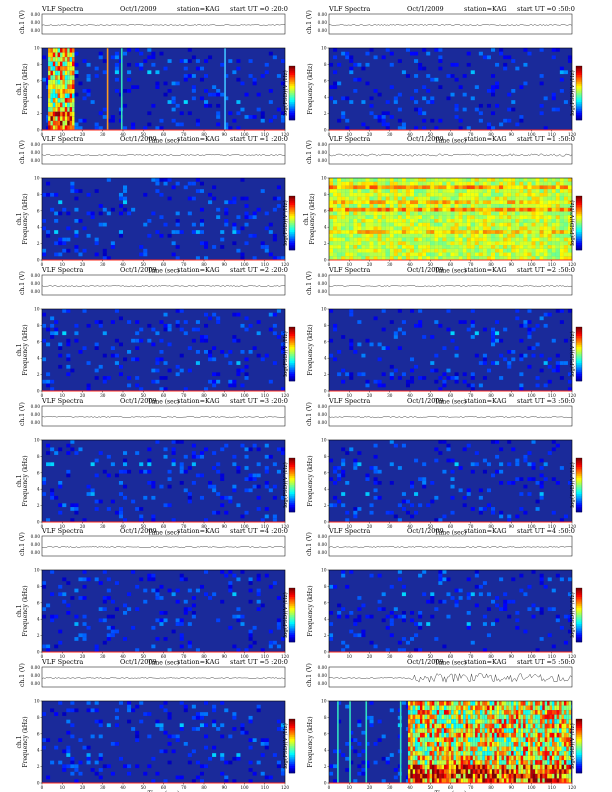  I want to click on spectrogram-broadband-region, so click(61, 89).